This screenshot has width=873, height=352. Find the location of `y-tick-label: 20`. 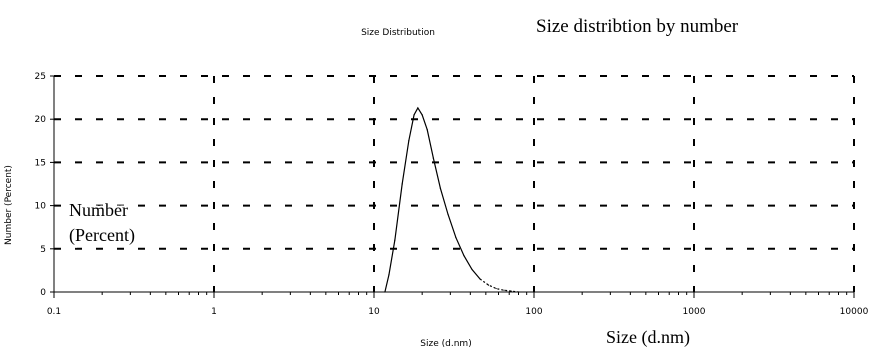

y-tick-label: 20 is located at coordinates (41, 120).